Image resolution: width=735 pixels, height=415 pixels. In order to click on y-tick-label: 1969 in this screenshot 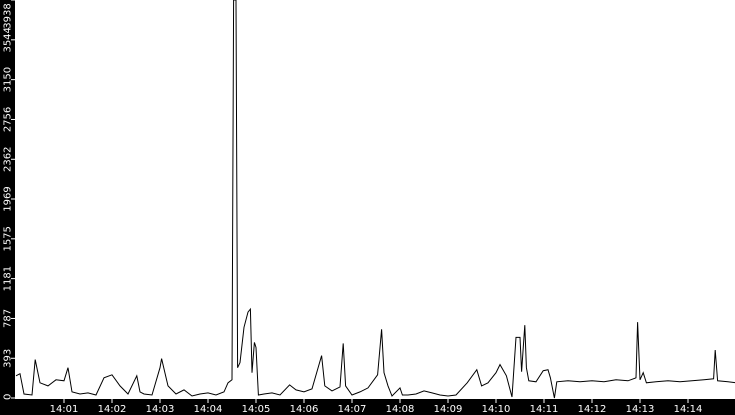, I will do `click(8, 198)`.